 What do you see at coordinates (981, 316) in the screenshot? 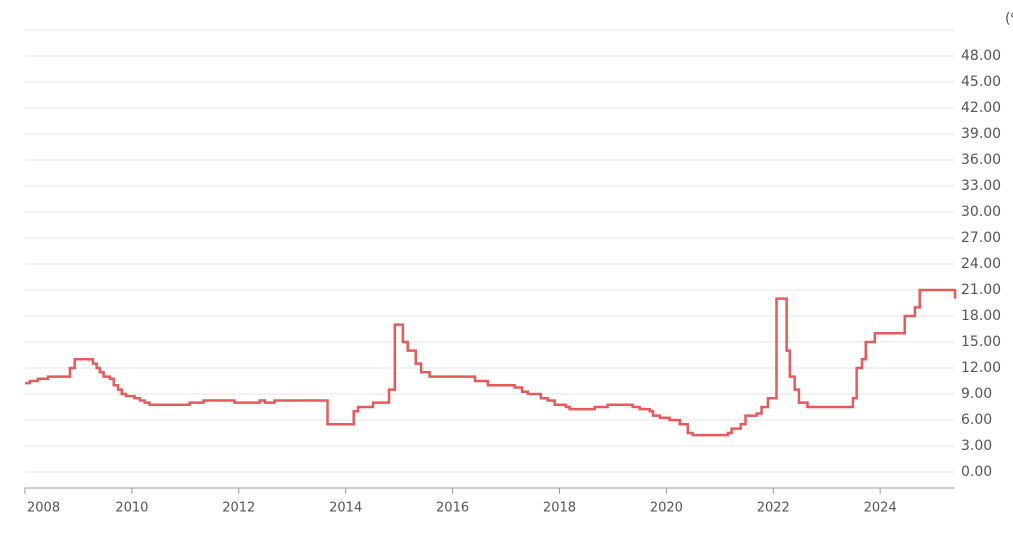
I see `y-tick-label: 18.00` at bounding box center [981, 316].